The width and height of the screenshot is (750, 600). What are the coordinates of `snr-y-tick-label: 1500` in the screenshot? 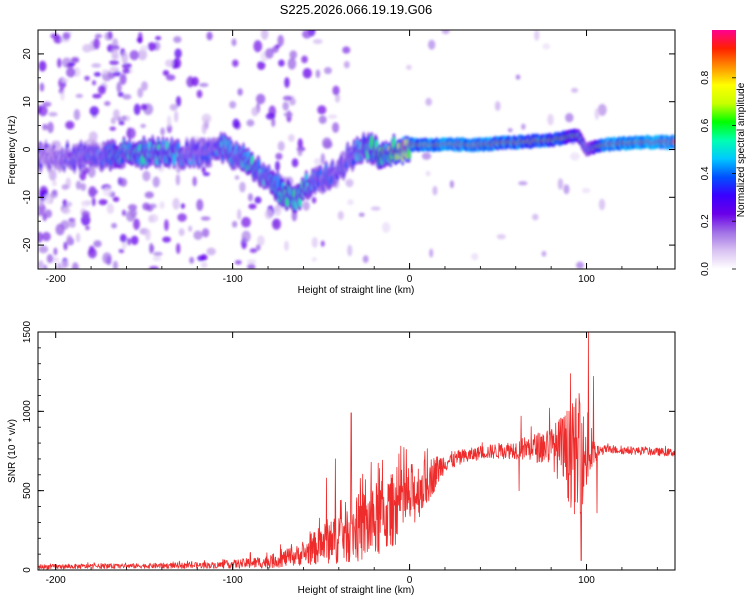 It's located at (27, 331).